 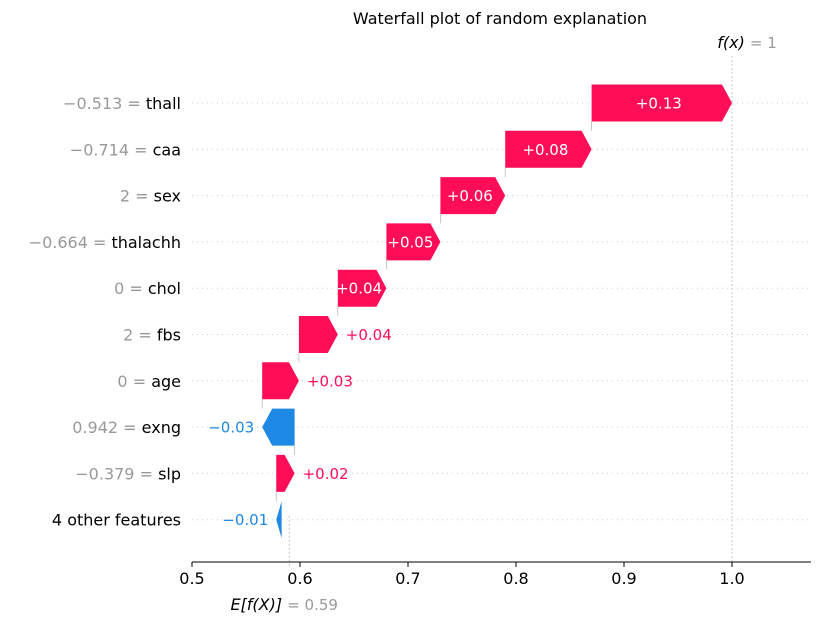 What do you see at coordinates (116, 473) in the screenshot?
I see `feature-value: −0.379 =` at bounding box center [116, 473].